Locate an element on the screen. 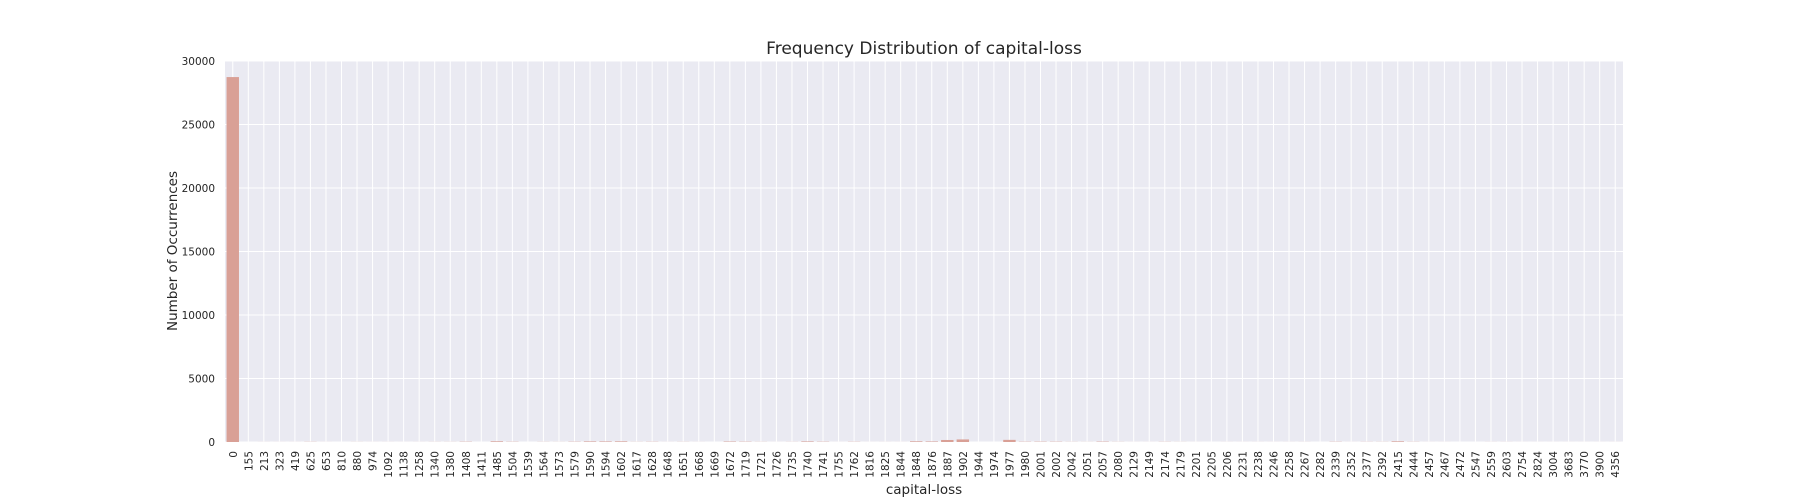 This screenshot has width=1800, height=504. x-tick-label: 3900 is located at coordinates (1601, 464).